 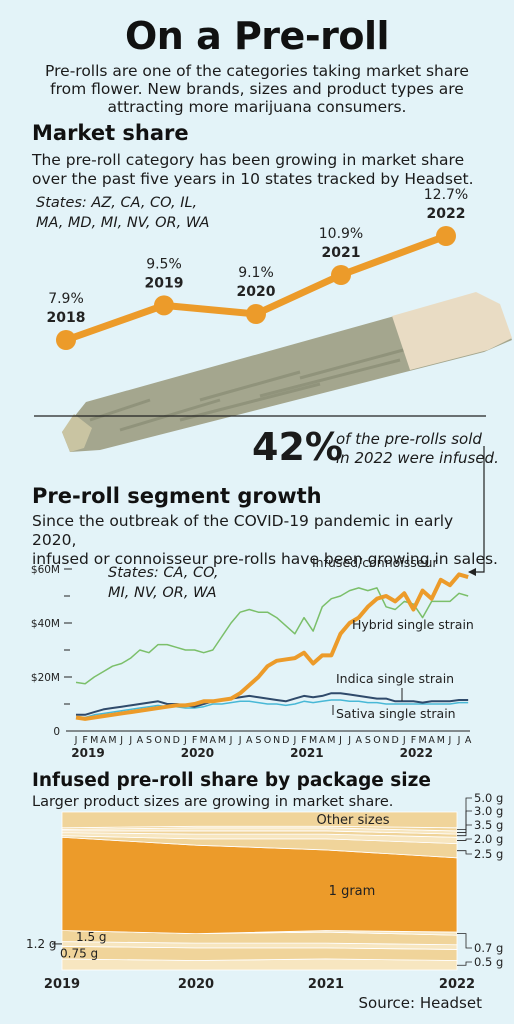 I want to click on callout-line: in 2022 were infused., so click(x=417, y=458).